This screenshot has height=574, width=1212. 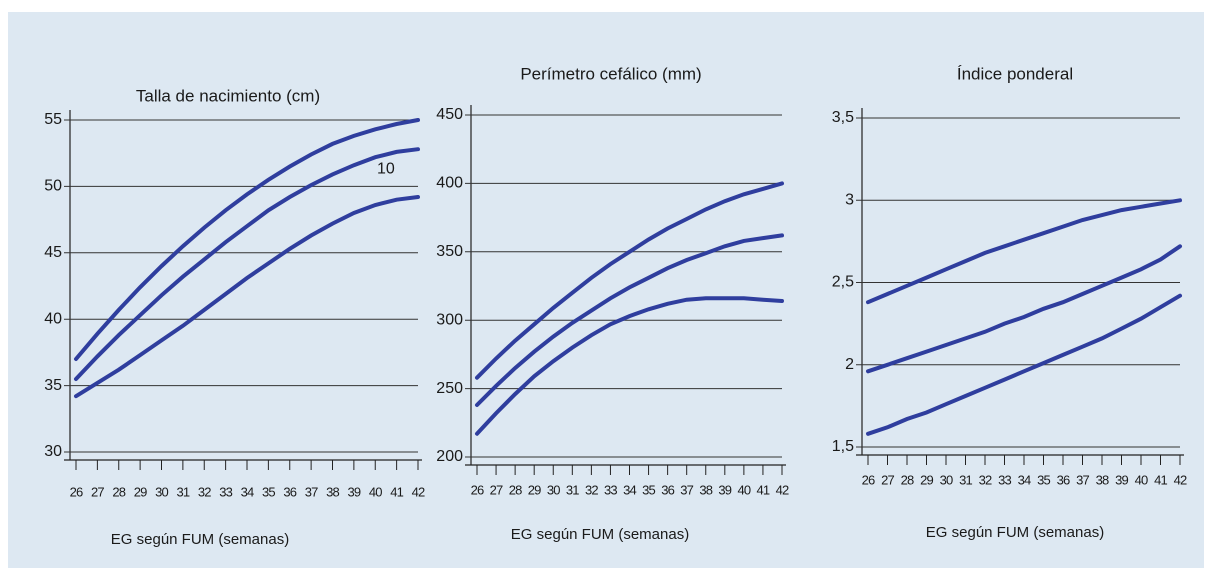 What do you see at coordinates (53, 186) in the screenshot?
I see `y-tick-label: 50` at bounding box center [53, 186].